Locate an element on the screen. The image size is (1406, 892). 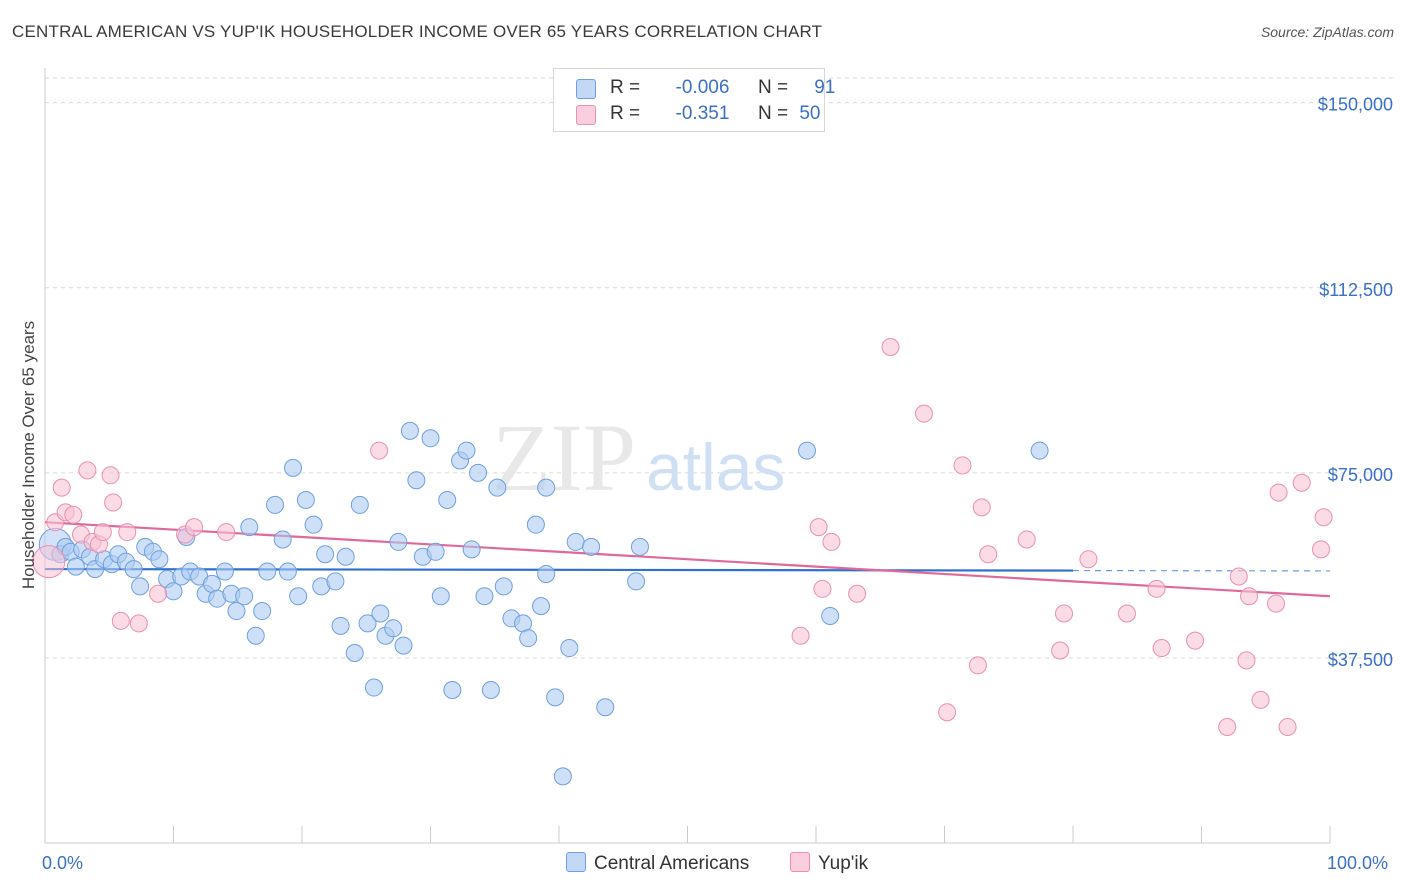
y-tick-label: $150,000 is located at coordinates (1355, 105).